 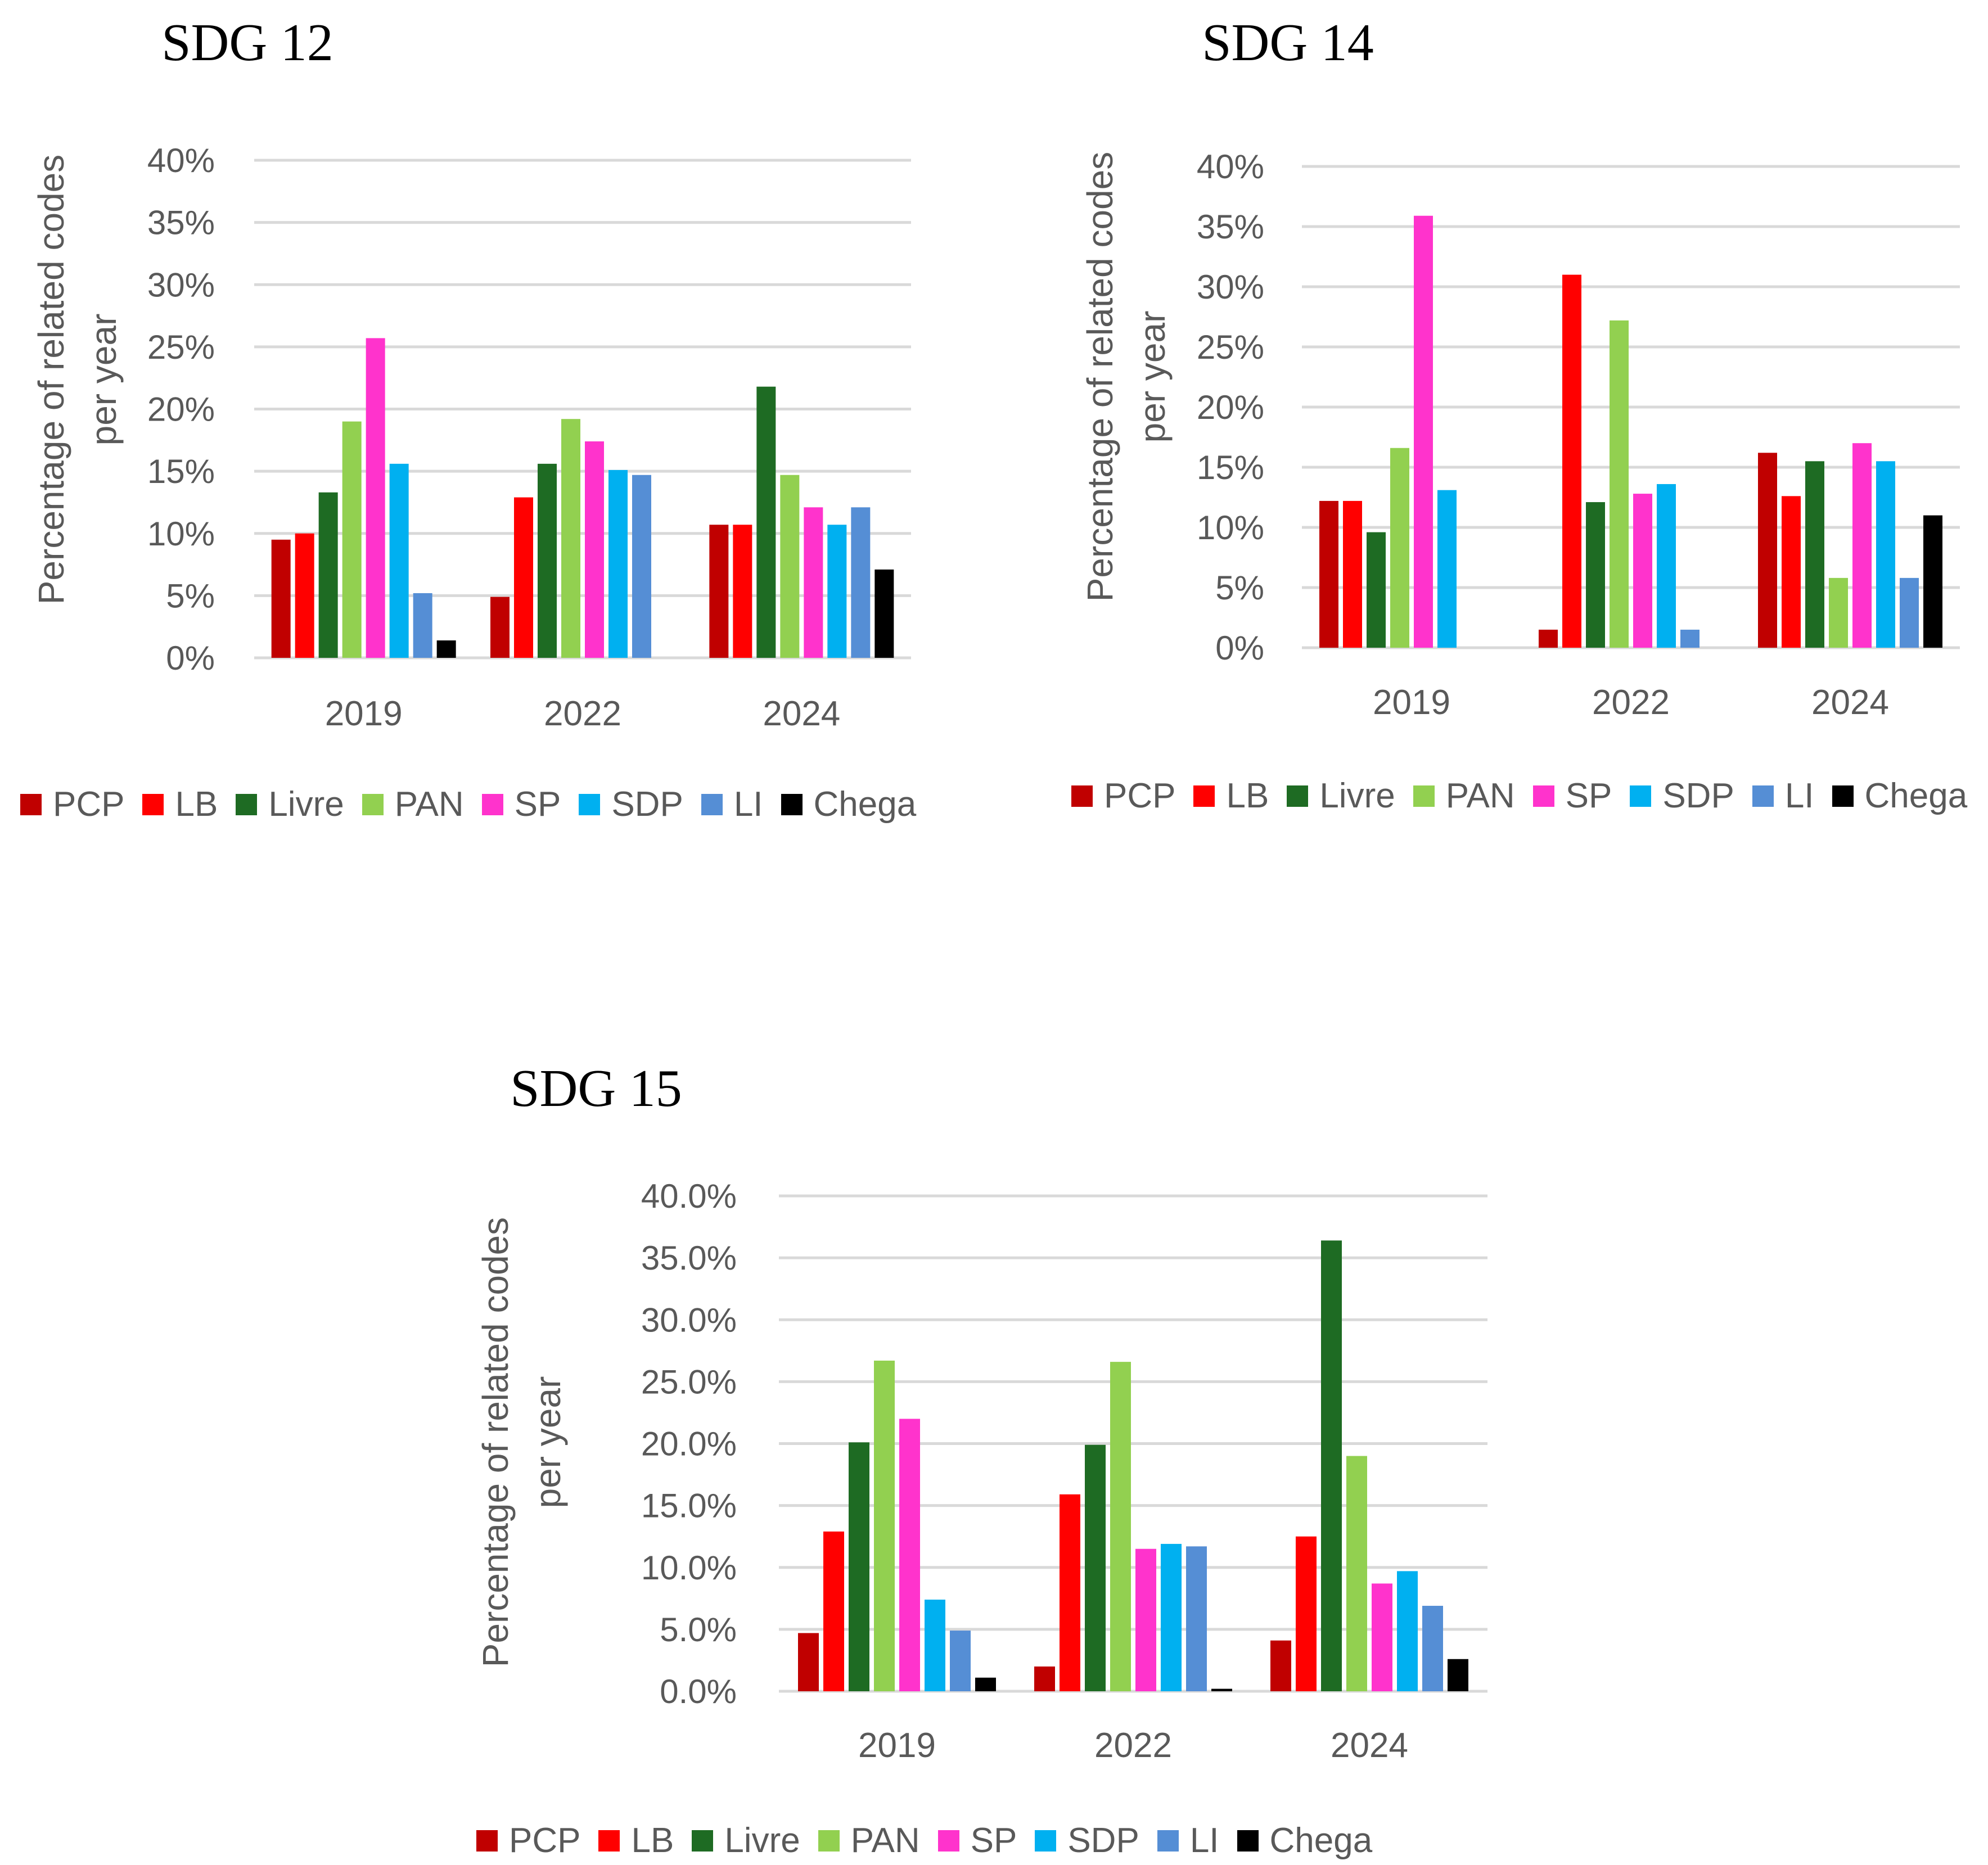 I want to click on y-tick-label: 40%, so click(x=1230, y=167).